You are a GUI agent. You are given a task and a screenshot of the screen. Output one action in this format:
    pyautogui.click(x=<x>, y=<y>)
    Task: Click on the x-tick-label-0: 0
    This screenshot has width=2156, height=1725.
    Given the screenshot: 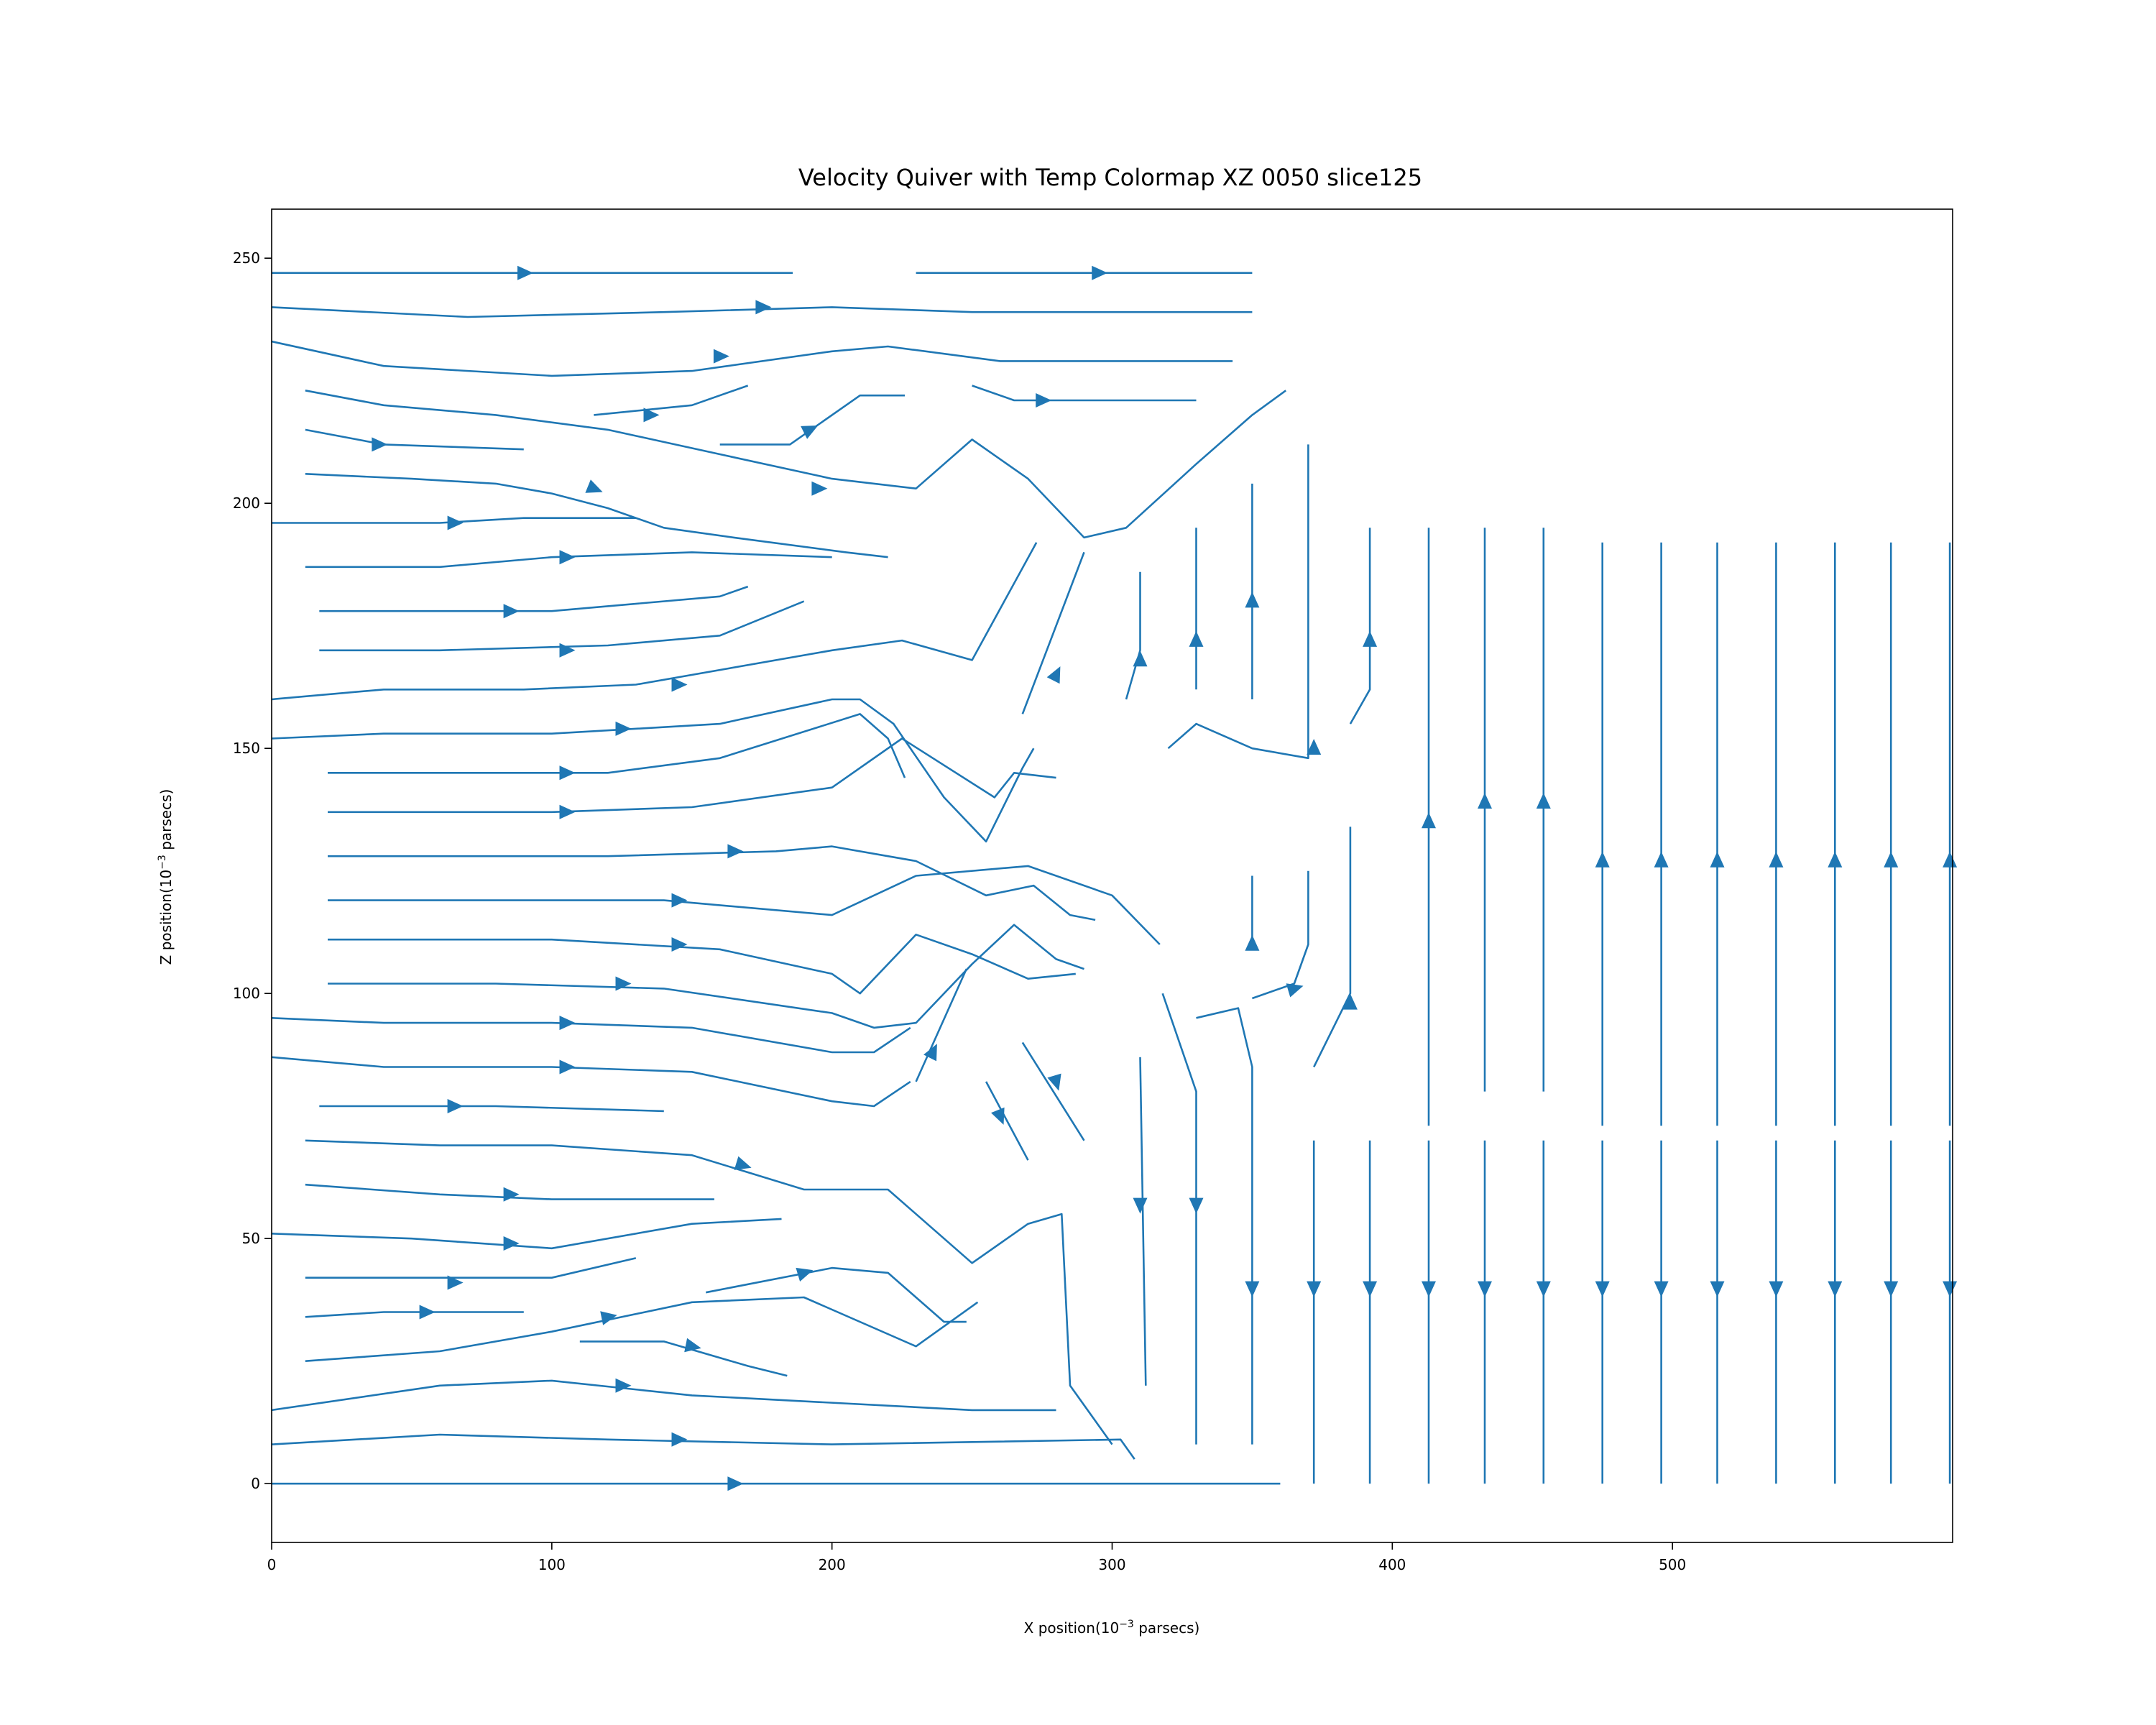 What is the action you would take?
    pyautogui.click(x=272, y=1564)
    